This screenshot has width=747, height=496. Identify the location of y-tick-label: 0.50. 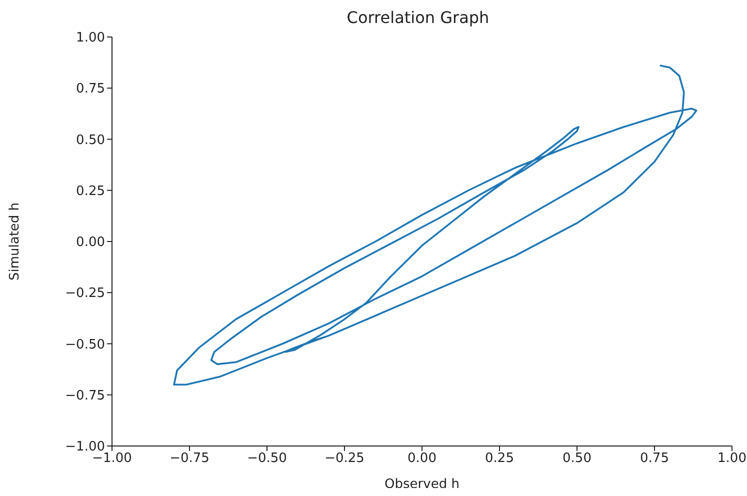
(90, 140).